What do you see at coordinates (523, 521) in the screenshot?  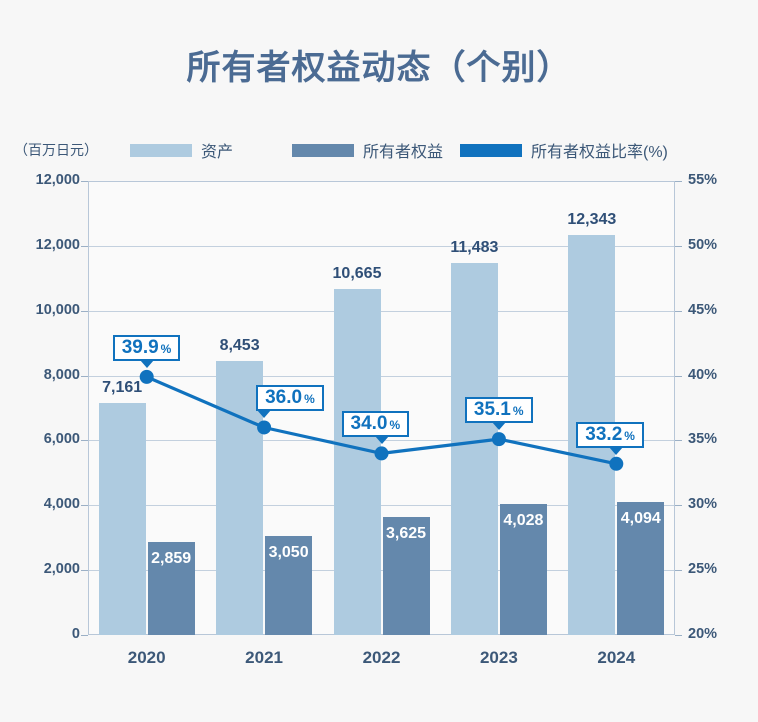 I see `bar-label-equity: 4,028` at bounding box center [523, 521].